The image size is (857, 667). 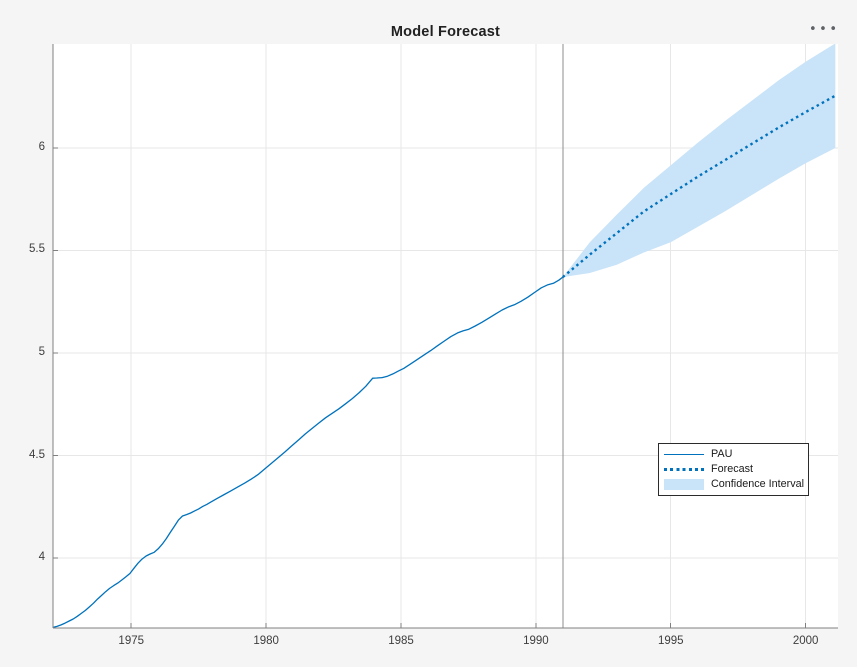 What do you see at coordinates (758, 484) in the screenshot?
I see `legend-label: Confidence Interval` at bounding box center [758, 484].